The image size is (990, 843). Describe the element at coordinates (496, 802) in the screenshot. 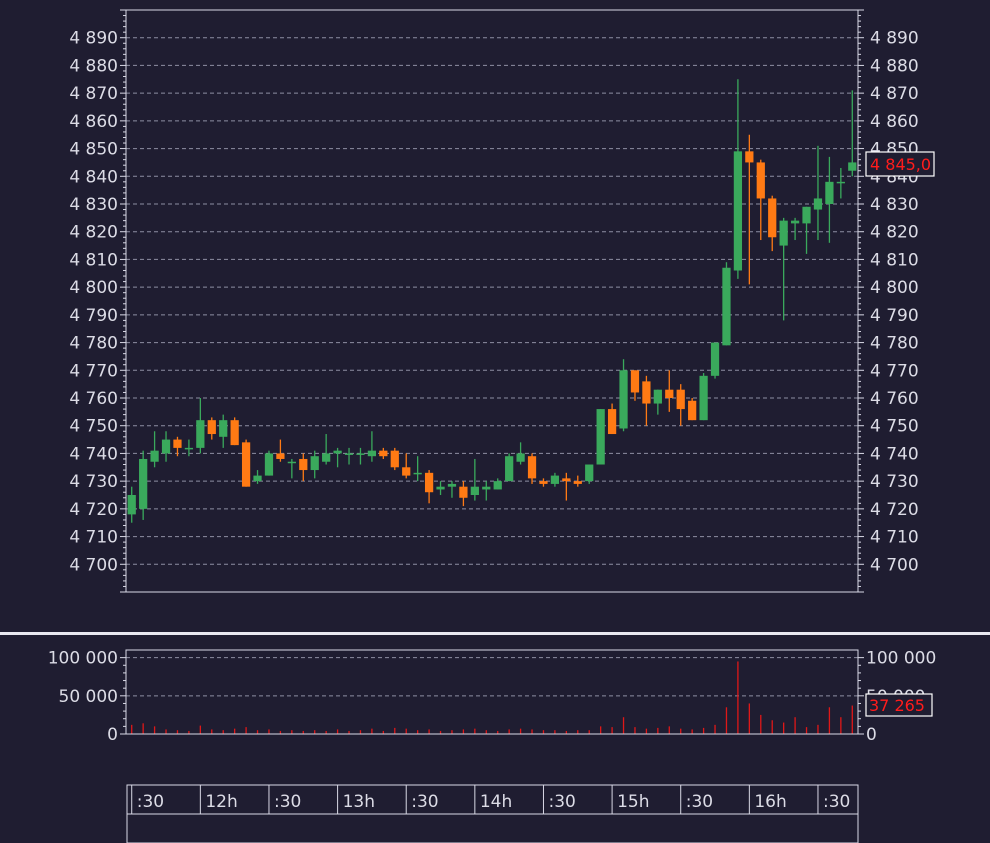

I see `time-label: 14h` at that location.